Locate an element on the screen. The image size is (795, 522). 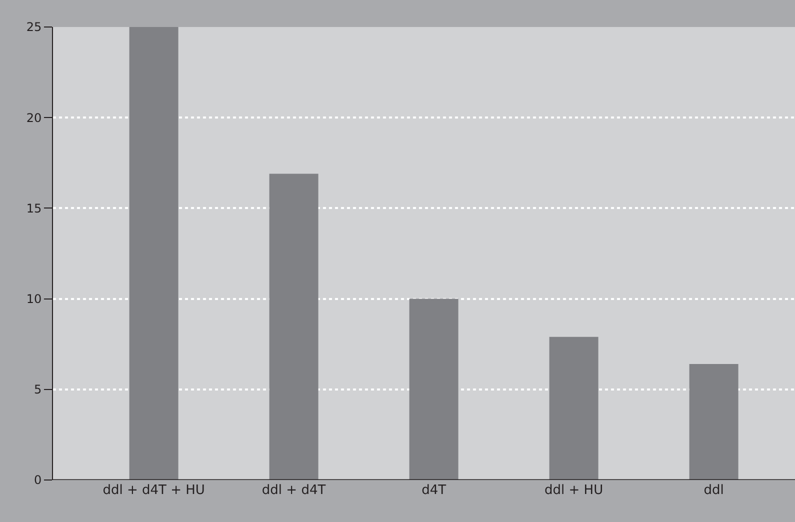
x-tick-label: d4T is located at coordinates (434, 490).